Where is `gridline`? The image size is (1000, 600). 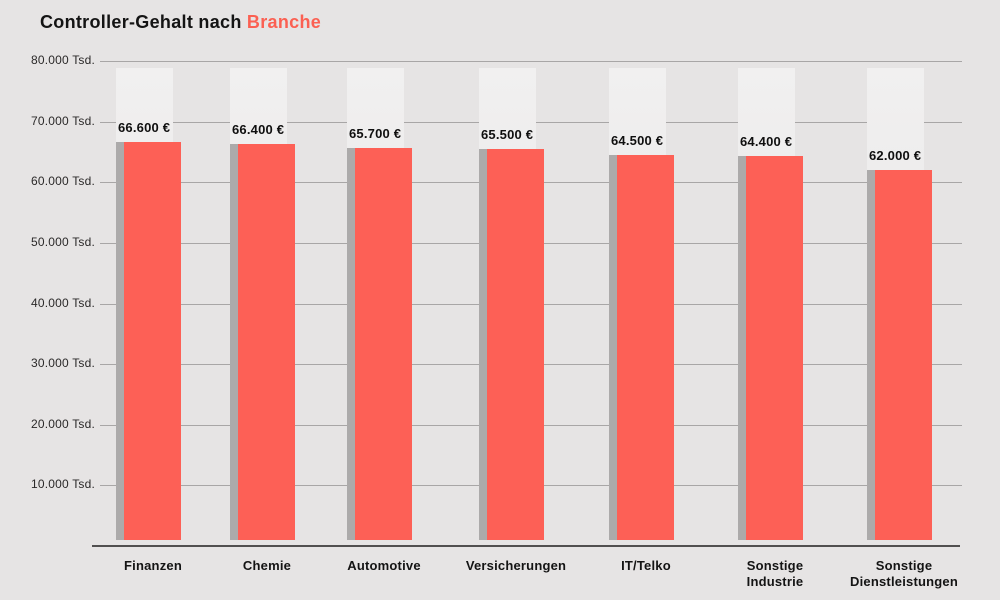
gridline is located at coordinates (531, 62).